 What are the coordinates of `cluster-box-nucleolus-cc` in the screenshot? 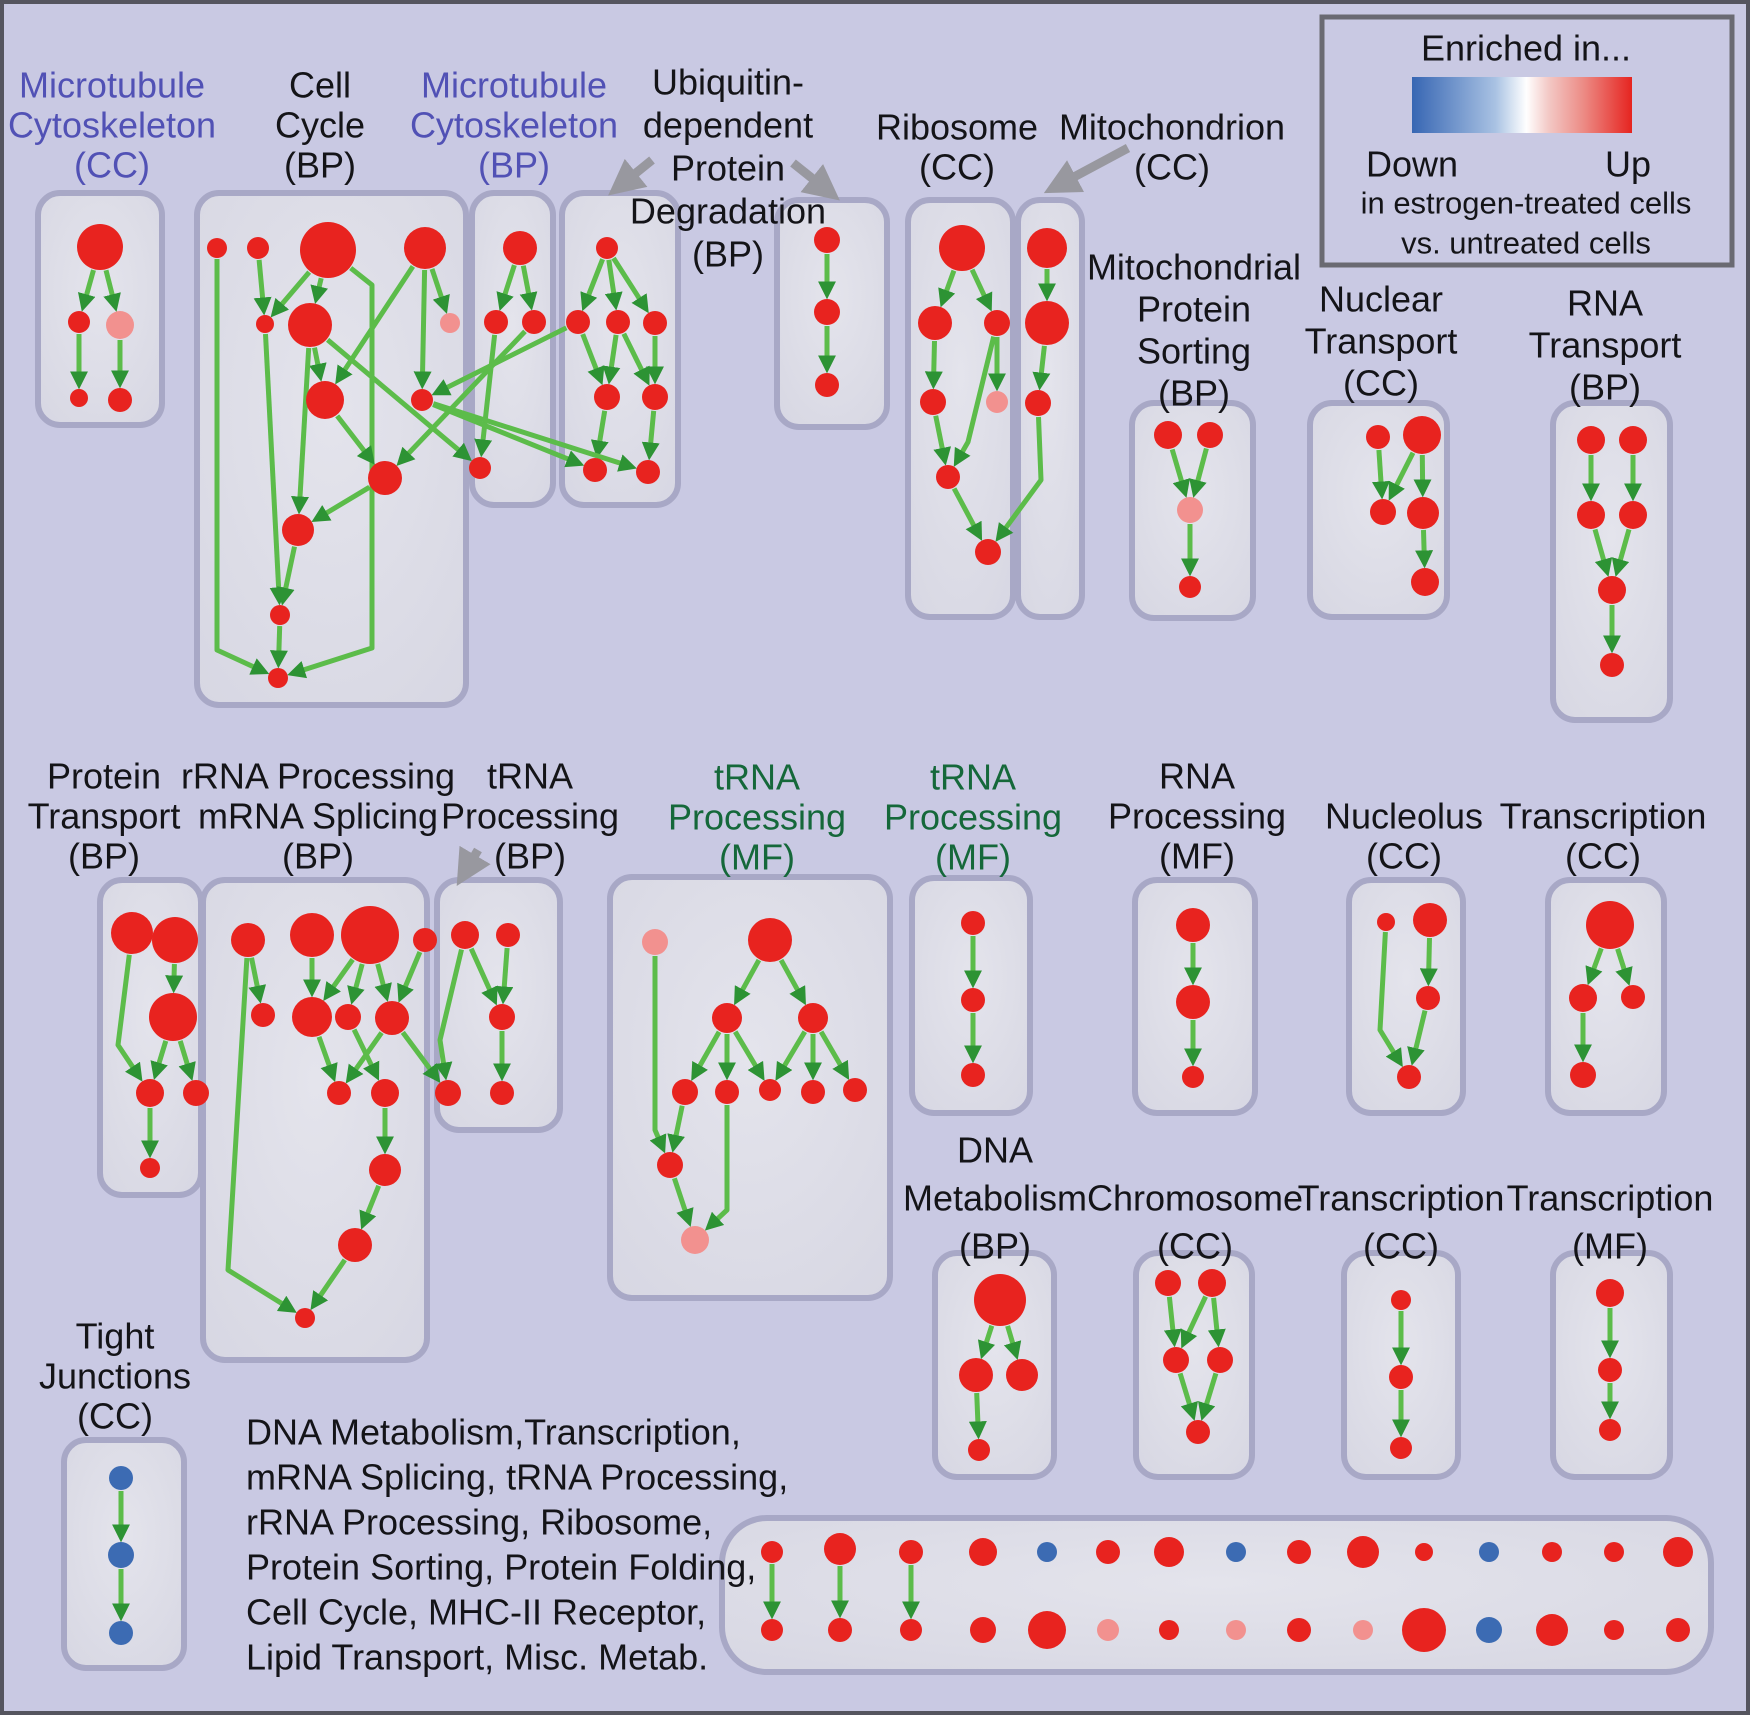 It's located at (1406, 996).